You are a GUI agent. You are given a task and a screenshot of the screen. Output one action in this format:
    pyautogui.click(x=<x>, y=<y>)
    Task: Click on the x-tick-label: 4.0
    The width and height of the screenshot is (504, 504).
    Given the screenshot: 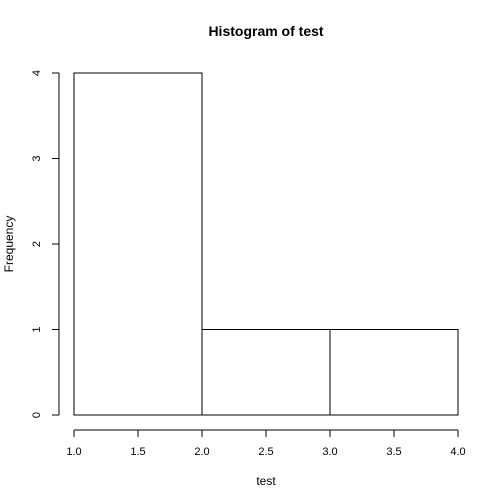 What is the action you would take?
    pyautogui.click(x=457, y=452)
    